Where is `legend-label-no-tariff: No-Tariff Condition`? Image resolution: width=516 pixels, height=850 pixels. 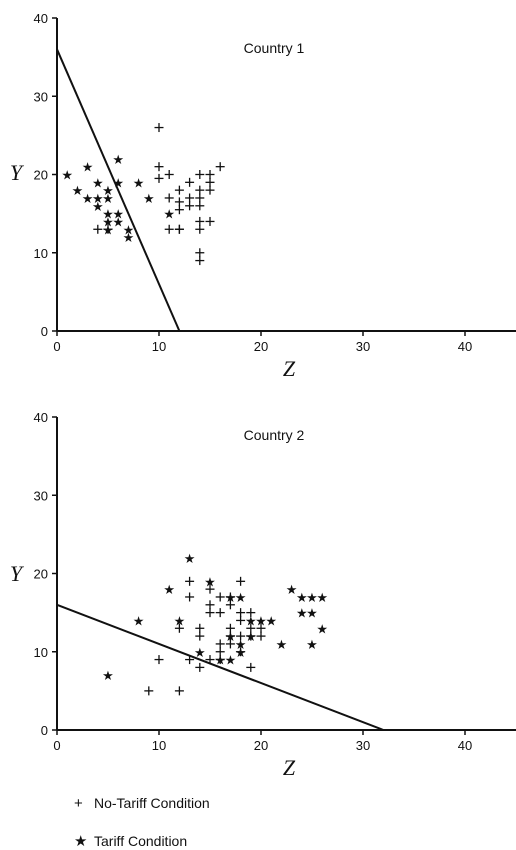
legend-label-no-tariff: No-Tariff Condition is located at coordinates (152, 803).